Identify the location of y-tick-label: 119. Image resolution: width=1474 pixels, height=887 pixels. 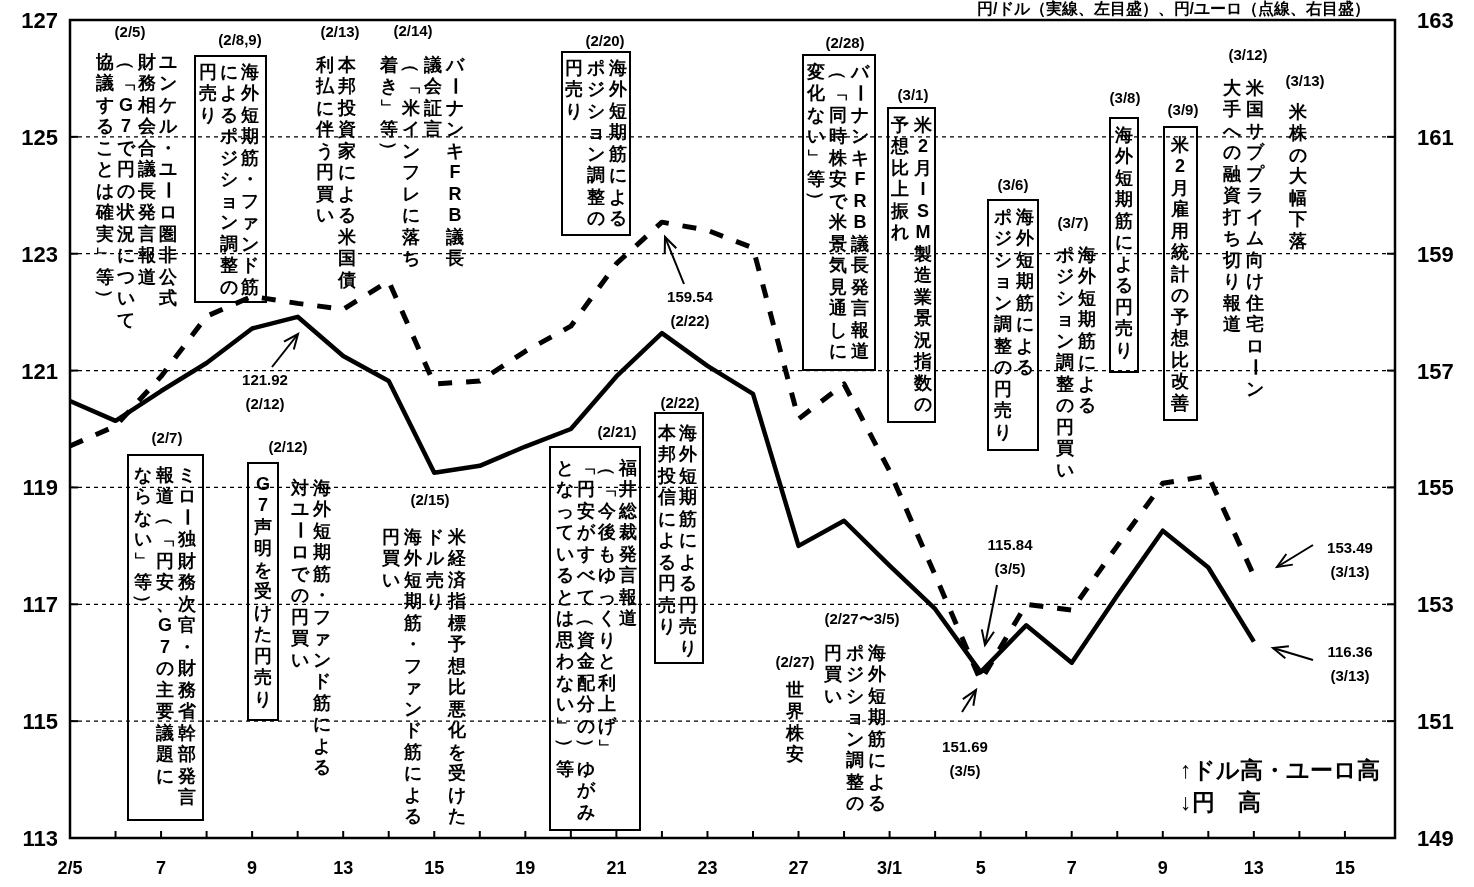
(40, 488).